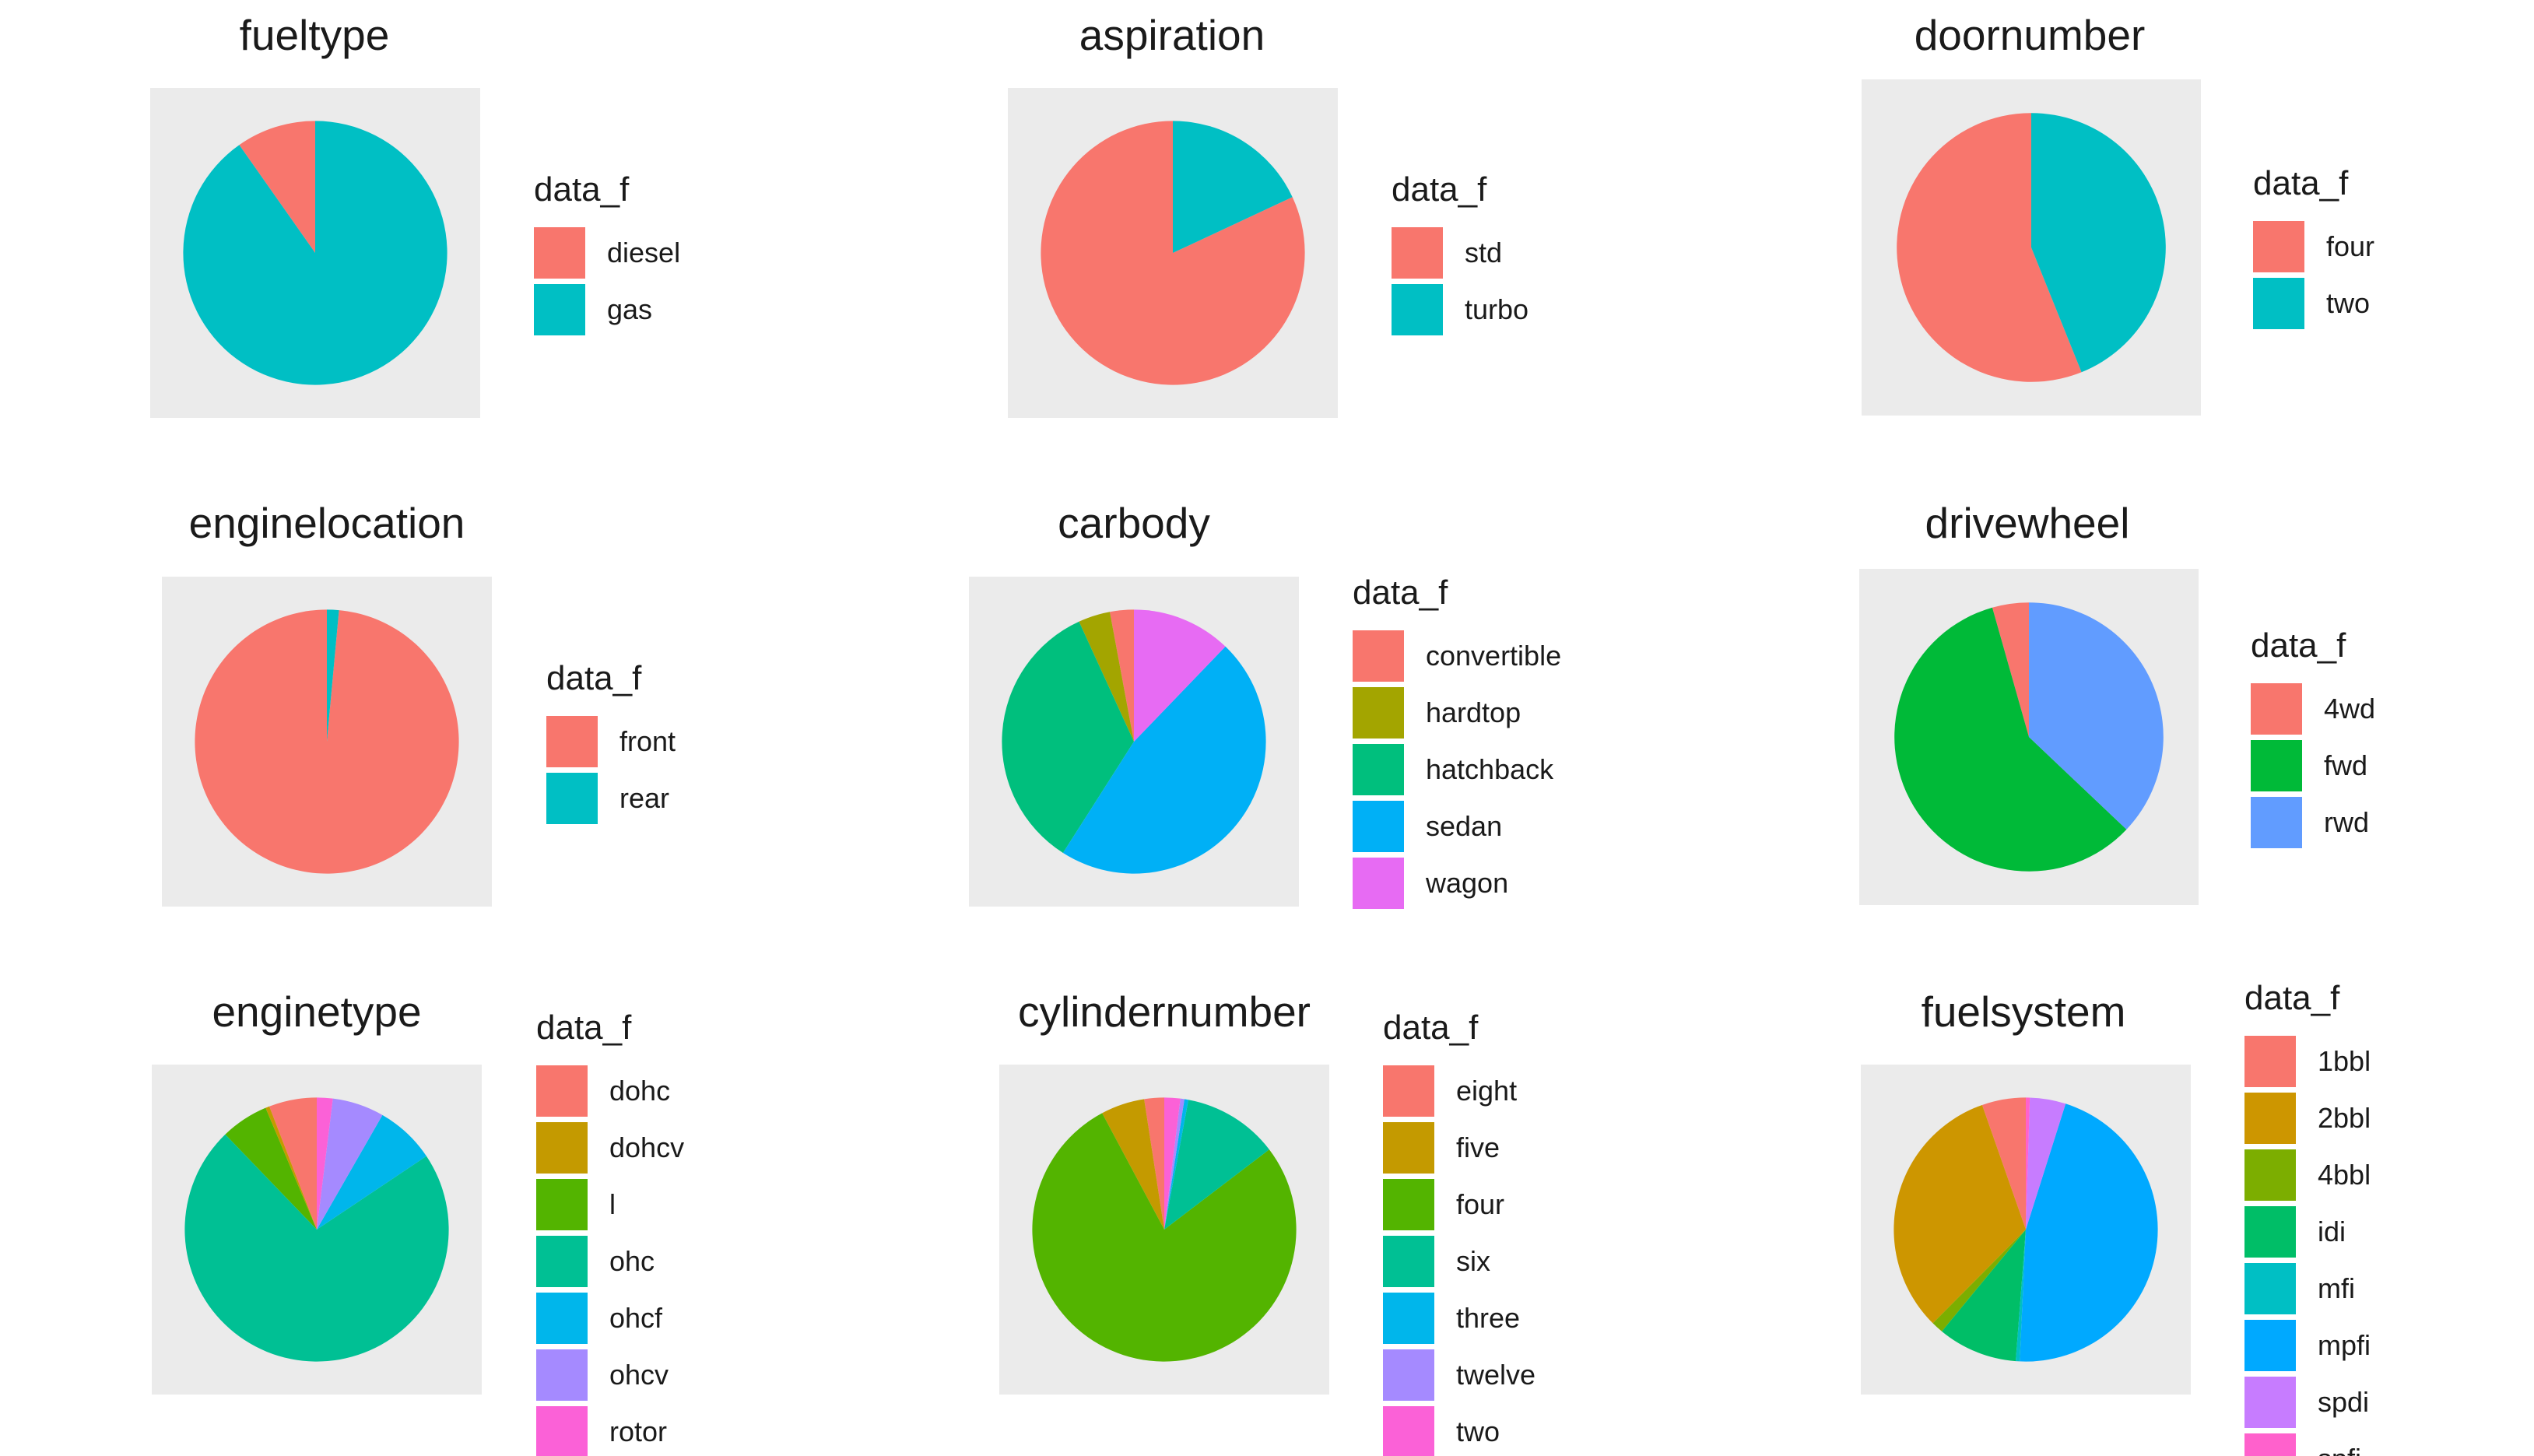 This screenshot has height=1456, width=2534. Describe the element at coordinates (2313, 709) in the screenshot. I see `legend-item-4wd: 4wd` at that location.